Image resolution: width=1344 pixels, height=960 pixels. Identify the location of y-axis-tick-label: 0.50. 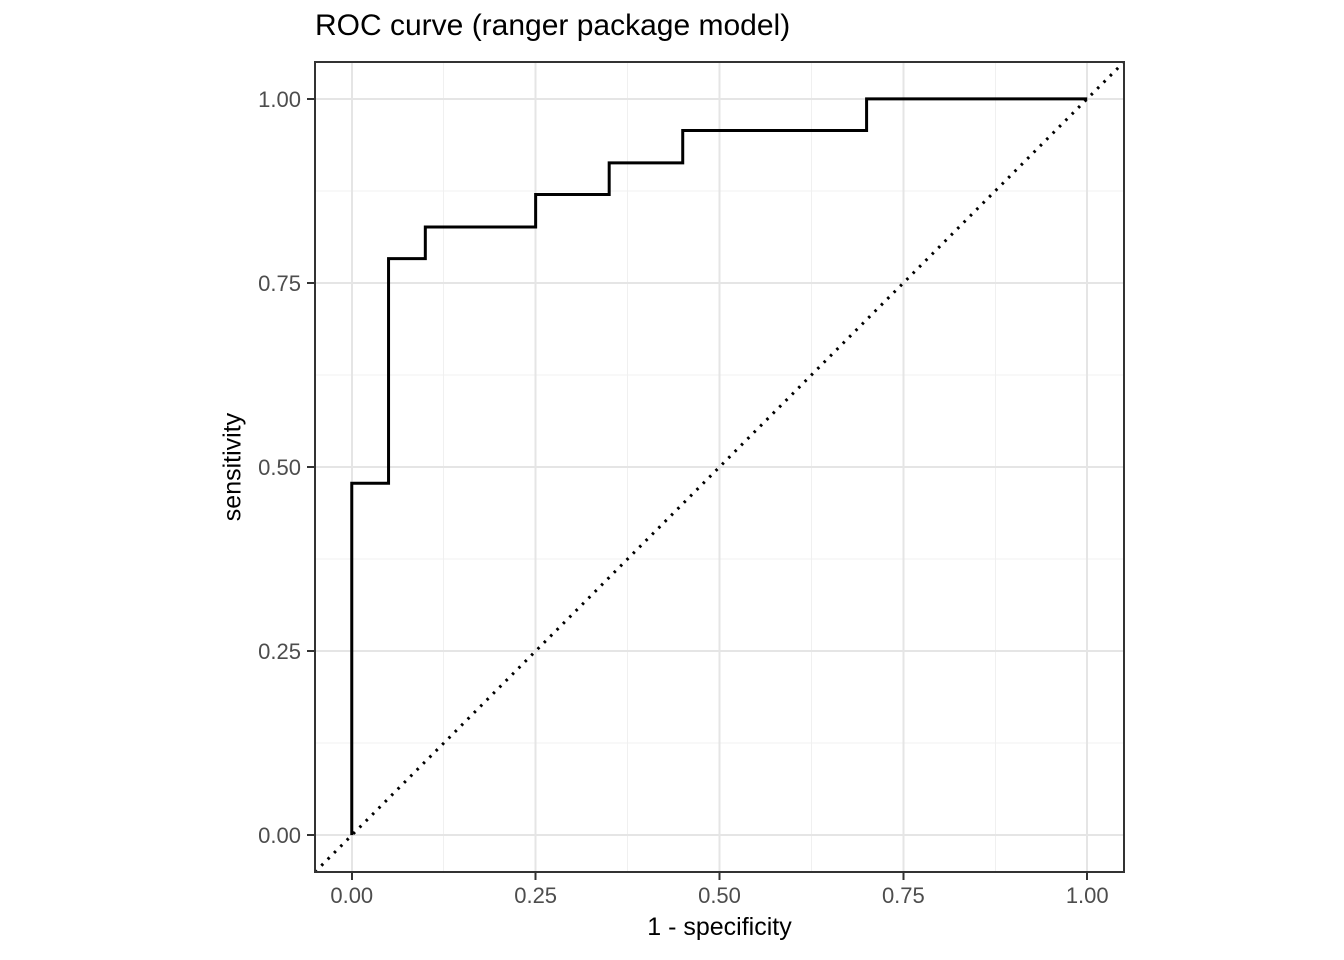
(279, 467).